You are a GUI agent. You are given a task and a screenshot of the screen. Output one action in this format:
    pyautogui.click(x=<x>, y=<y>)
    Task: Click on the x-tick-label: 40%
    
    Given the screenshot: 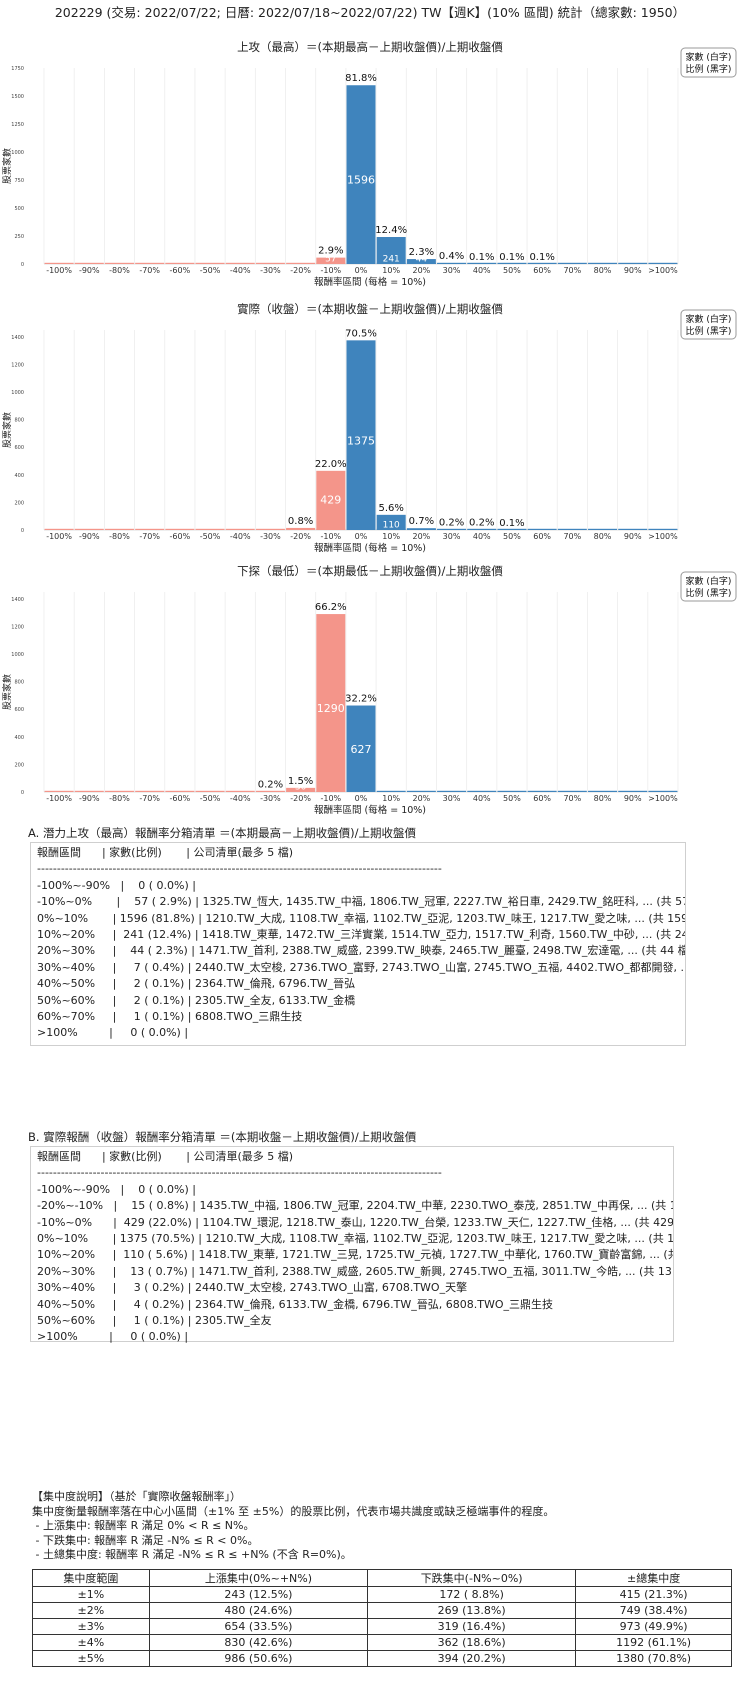 What is the action you would take?
    pyautogui.click(x=482, y=798)
    